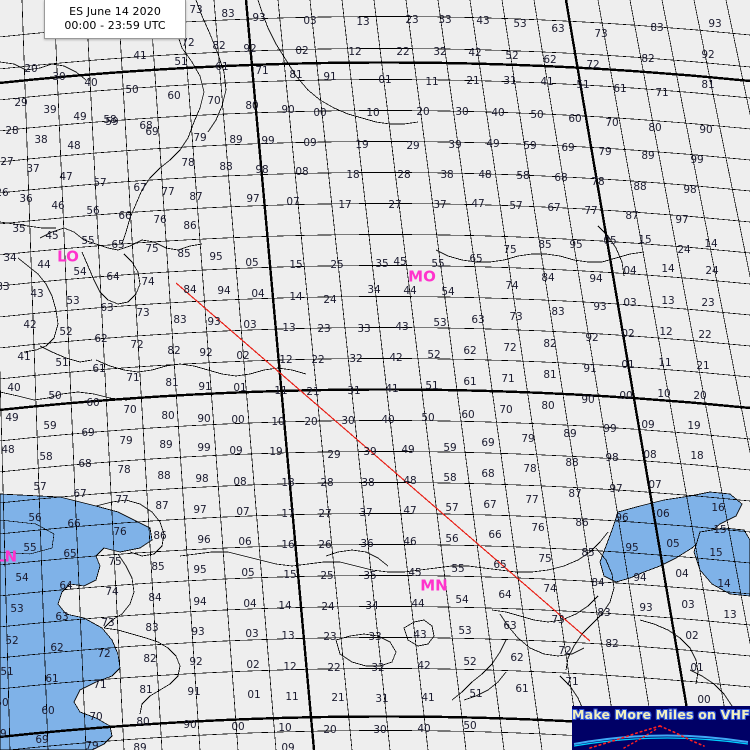  Describe the element at coordinates (487, 474) in the screenshot. I see `grid-square-label: 68` at that location.